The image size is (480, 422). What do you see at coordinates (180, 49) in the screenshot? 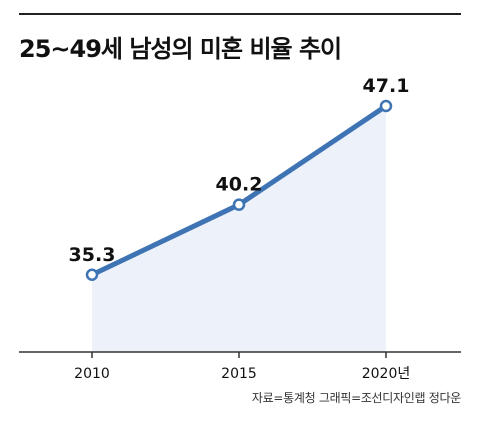
I see `chart-title: 25~49세 남성의 미혼 비율 추이` at bounding box center [180, 49].